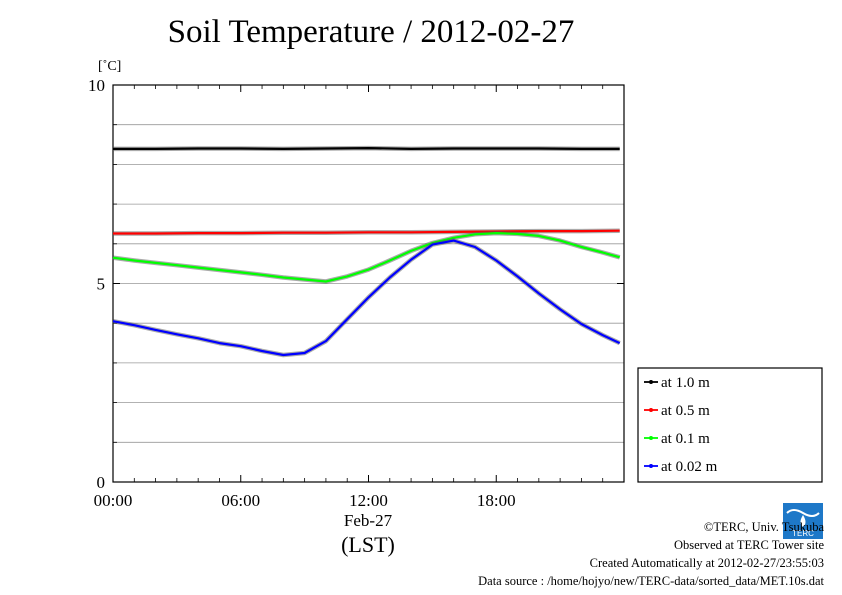 Image resolution: width=842 pixels, height=595 pixels. What do you see at coordinates (371, 32) in the screenshot?
I see `chart-title: Soil Temperature / 2012-02-27` at bounding box center [371, 32].